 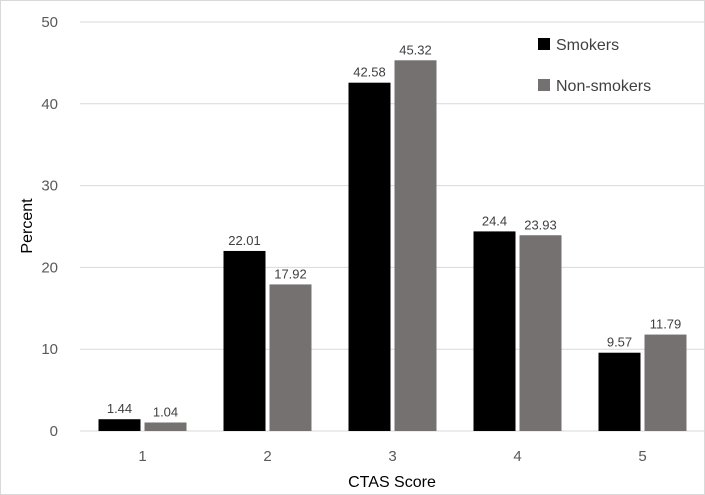 I want to click on x-tick-label-1: 1, so click(x=142, y=456).